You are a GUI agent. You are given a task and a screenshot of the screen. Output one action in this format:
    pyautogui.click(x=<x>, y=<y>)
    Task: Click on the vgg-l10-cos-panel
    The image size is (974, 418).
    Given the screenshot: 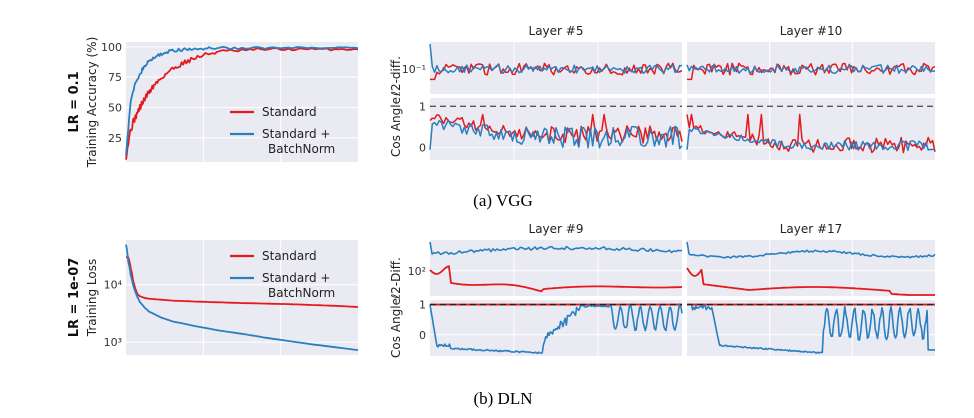 What is the action you would take?
    pyautogui.click(x=811, y=129)
    